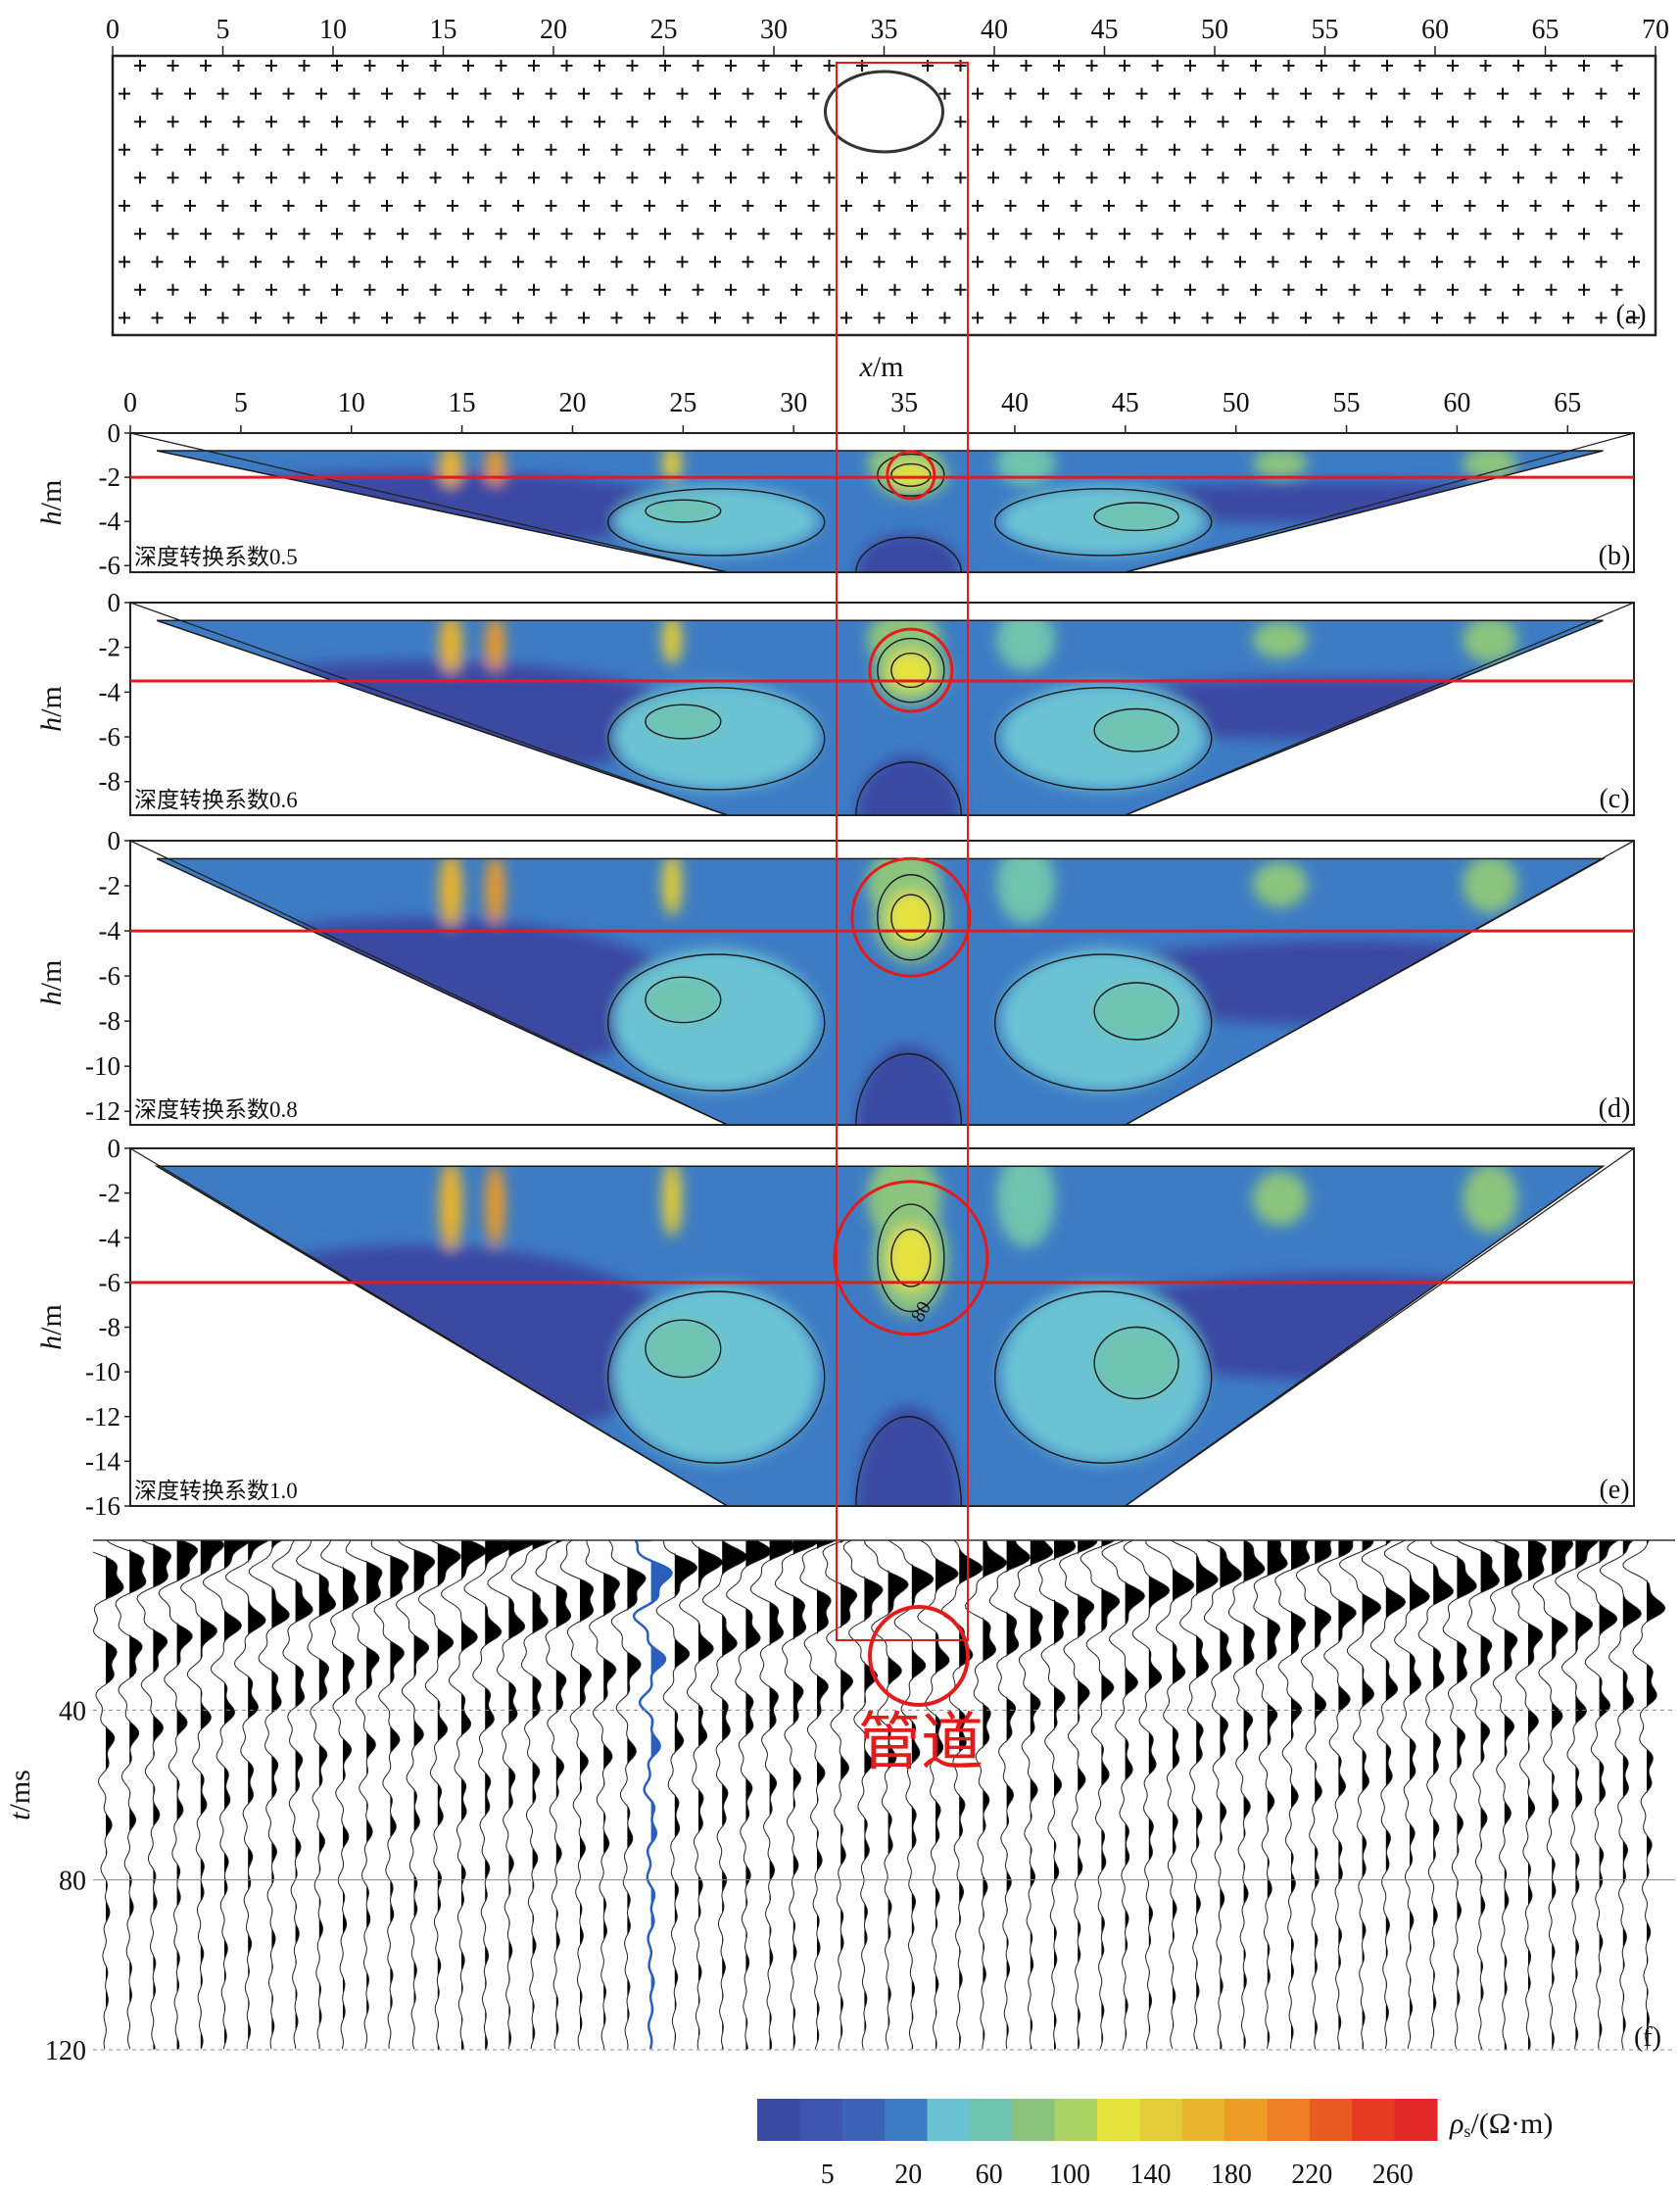 This screenshot has height=2185, width=1680. What do you see at coordinates (216, 800) in the screenshot?
I see `depth-factor-annotation: 深度转换系数0.6` at bounding box center [216, 800].